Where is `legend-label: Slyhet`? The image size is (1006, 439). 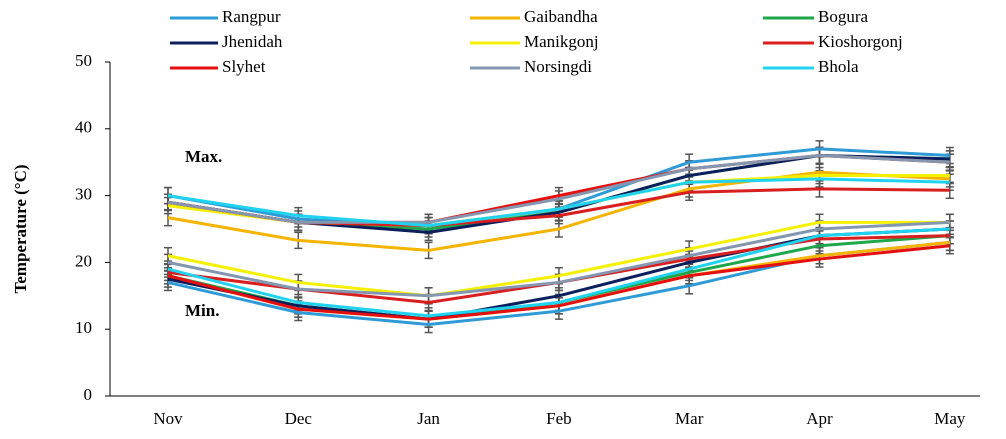
legend-label: Slyhet is located at coordinates (244, 66).